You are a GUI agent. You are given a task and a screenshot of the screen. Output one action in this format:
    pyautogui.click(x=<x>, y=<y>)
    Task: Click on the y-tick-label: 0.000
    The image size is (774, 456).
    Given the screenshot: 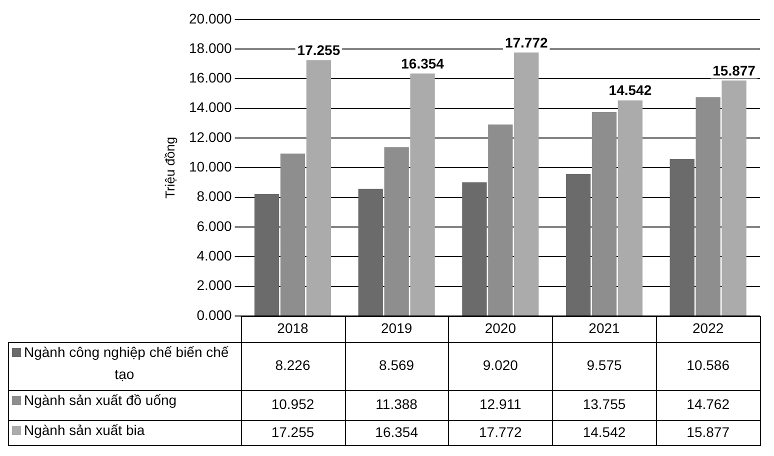 What is the action you would take?
    pyautogui.click(x=214, y=314)
    